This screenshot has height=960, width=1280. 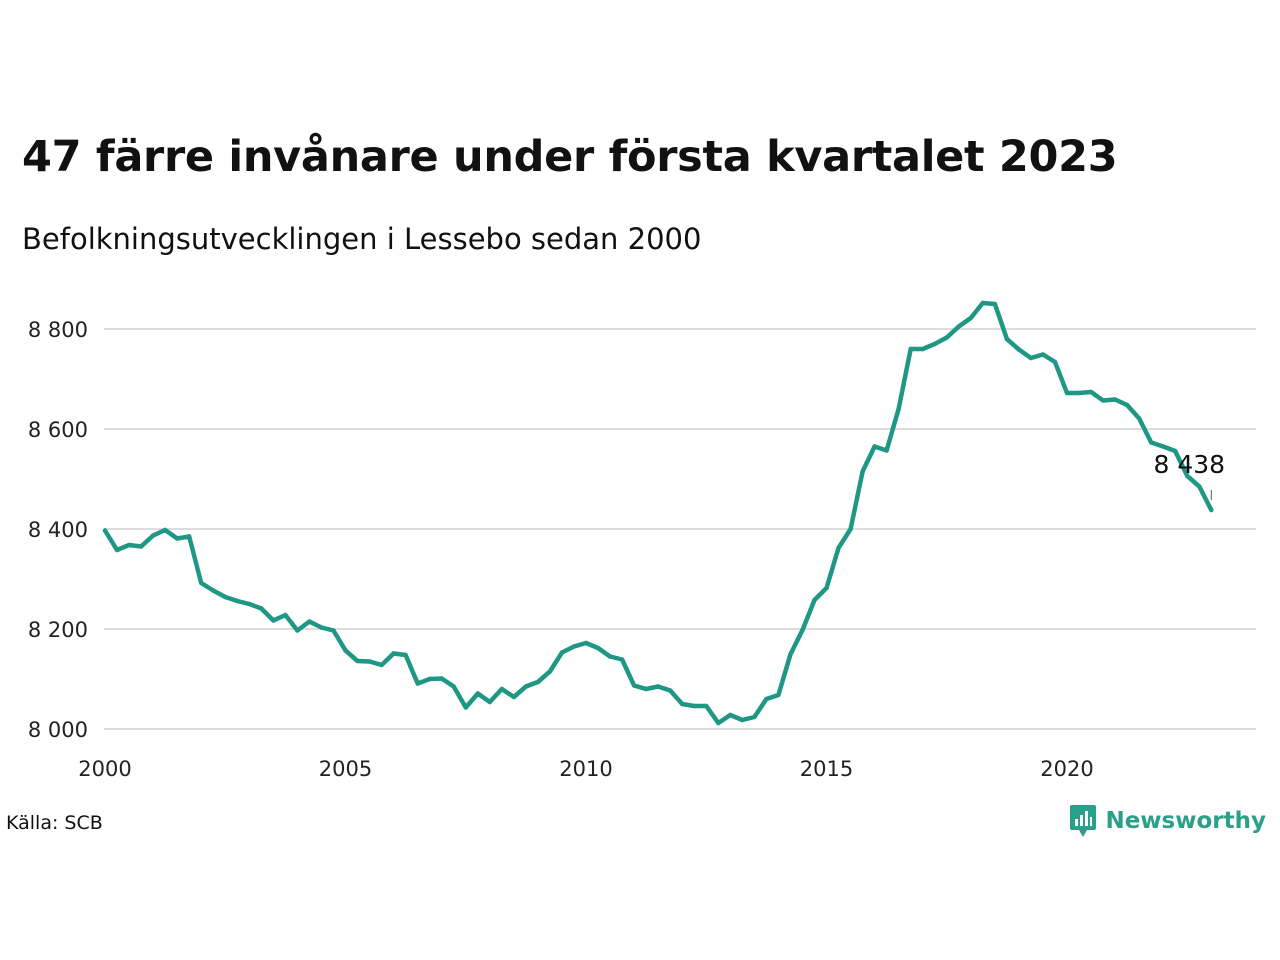 What do you see at coordinates (58, 330) in the screenshot?
I see `y-tick-label: 8 800` at bounding box center [58, 330].